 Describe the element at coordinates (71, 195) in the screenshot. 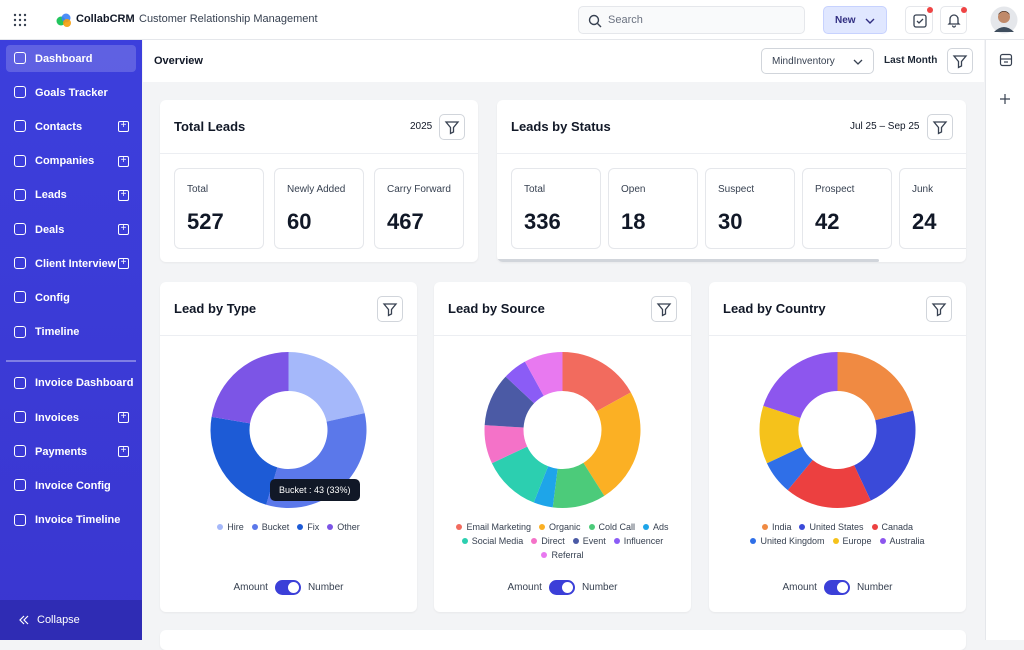

I see `sidebar-item: Leads +` at that location.